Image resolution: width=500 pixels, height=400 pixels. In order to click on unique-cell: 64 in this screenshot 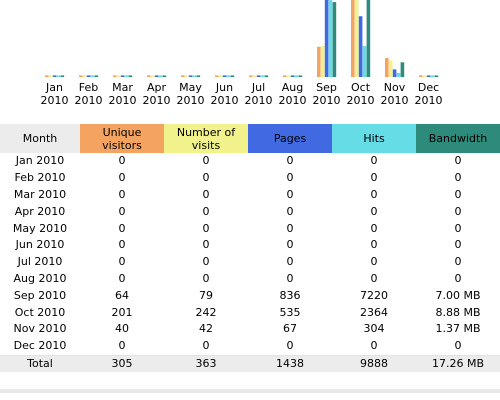, I will do `click(122, 295)`.